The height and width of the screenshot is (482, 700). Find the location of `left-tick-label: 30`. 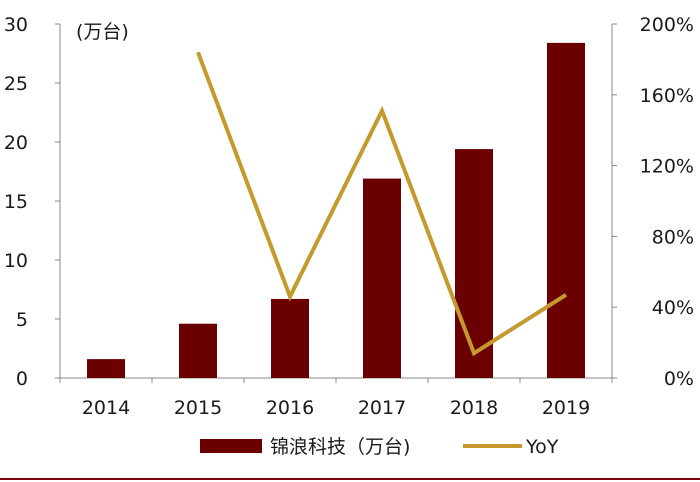

left-tick-label: 30 is located at coordinates (16, 25).